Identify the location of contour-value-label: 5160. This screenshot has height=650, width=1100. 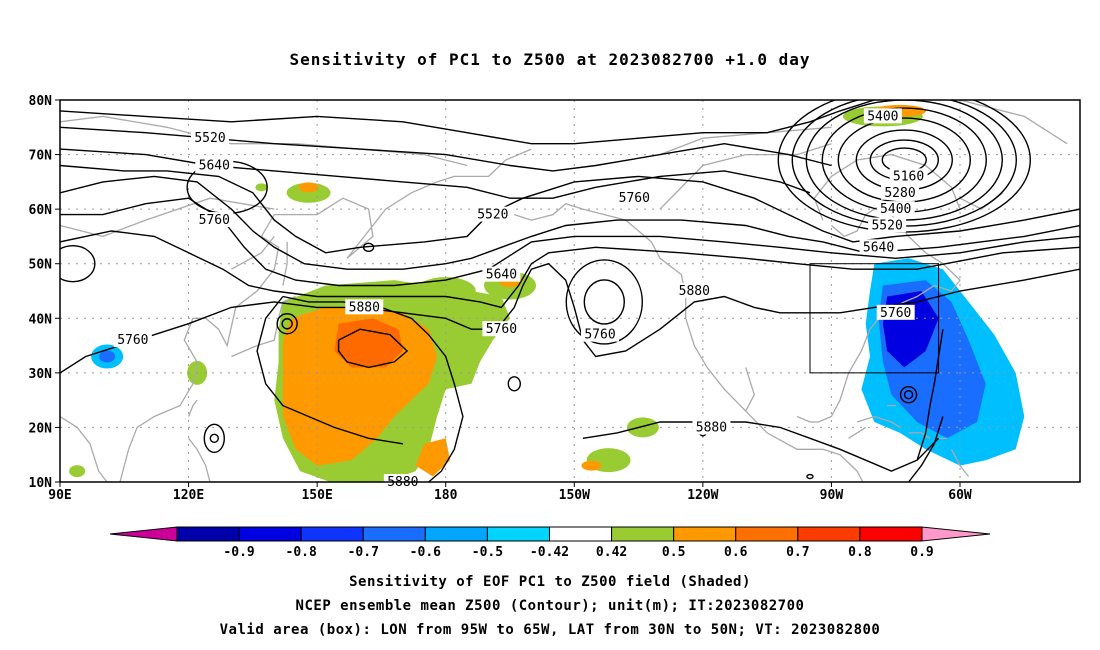
(908, 176).